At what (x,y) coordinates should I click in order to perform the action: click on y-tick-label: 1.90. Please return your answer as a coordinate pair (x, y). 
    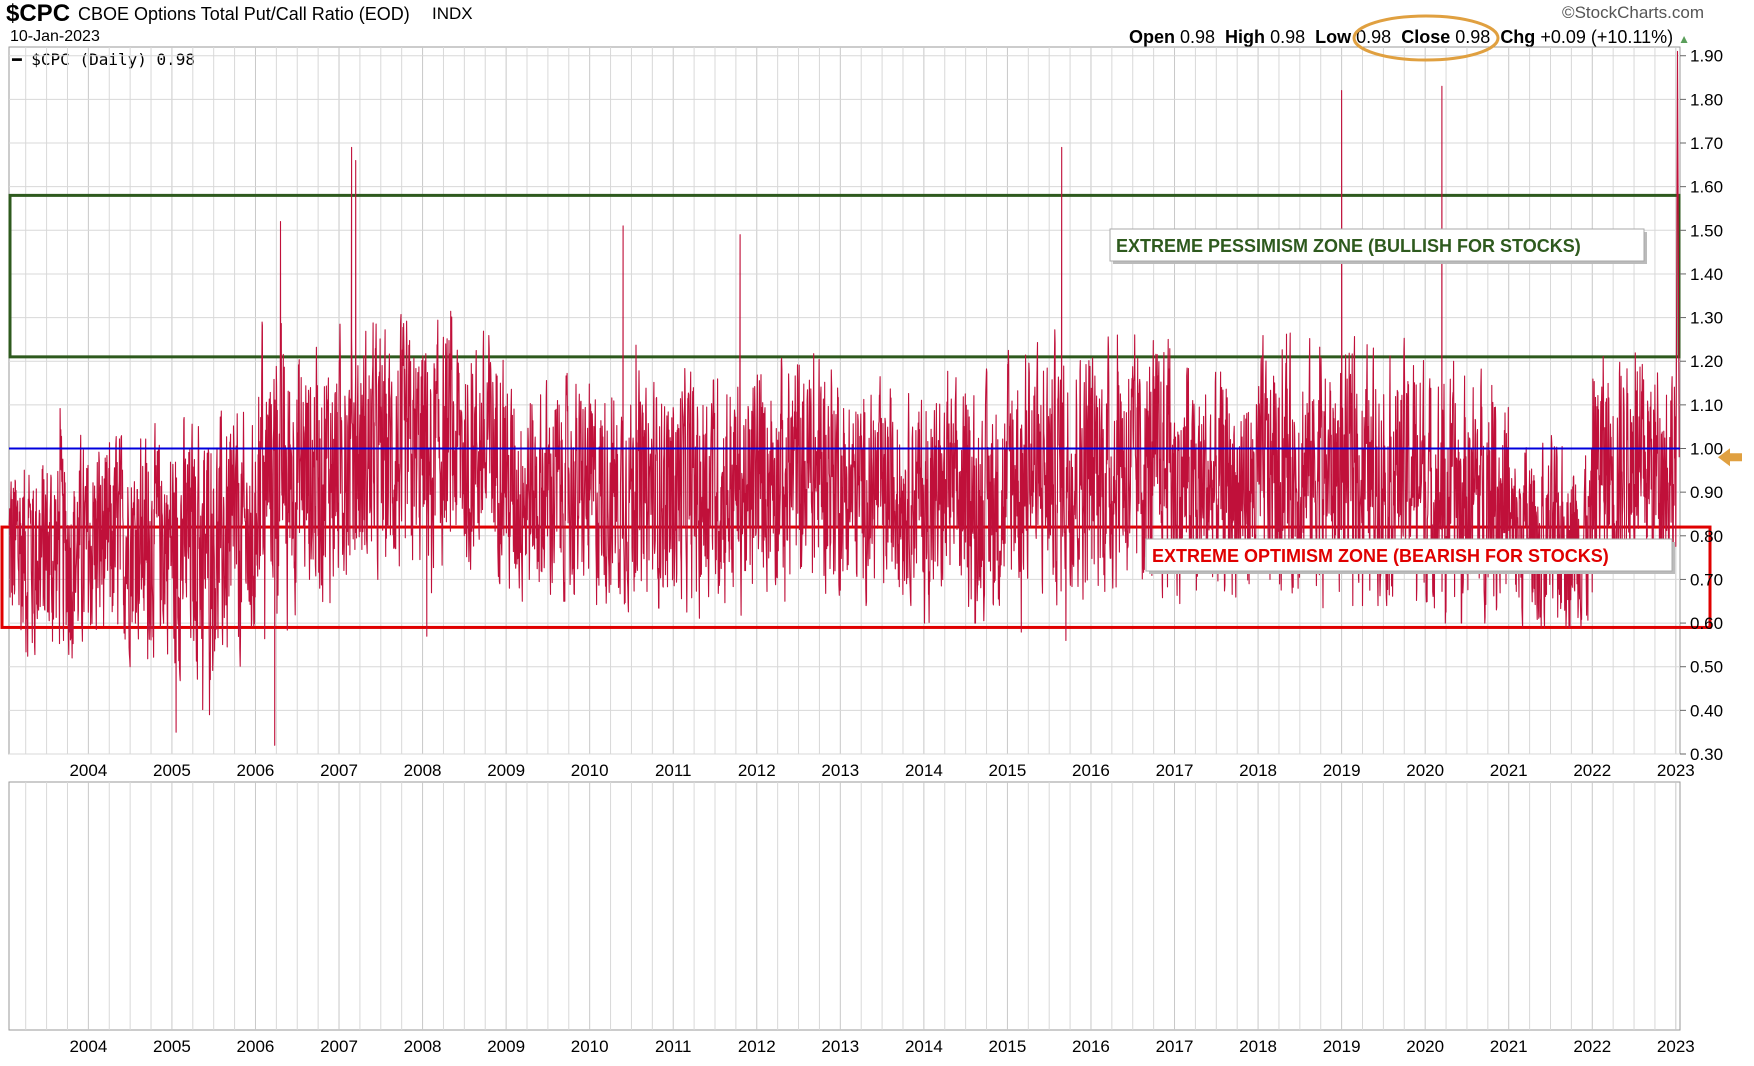
    Looking at the image, I should click on (1706, 56).